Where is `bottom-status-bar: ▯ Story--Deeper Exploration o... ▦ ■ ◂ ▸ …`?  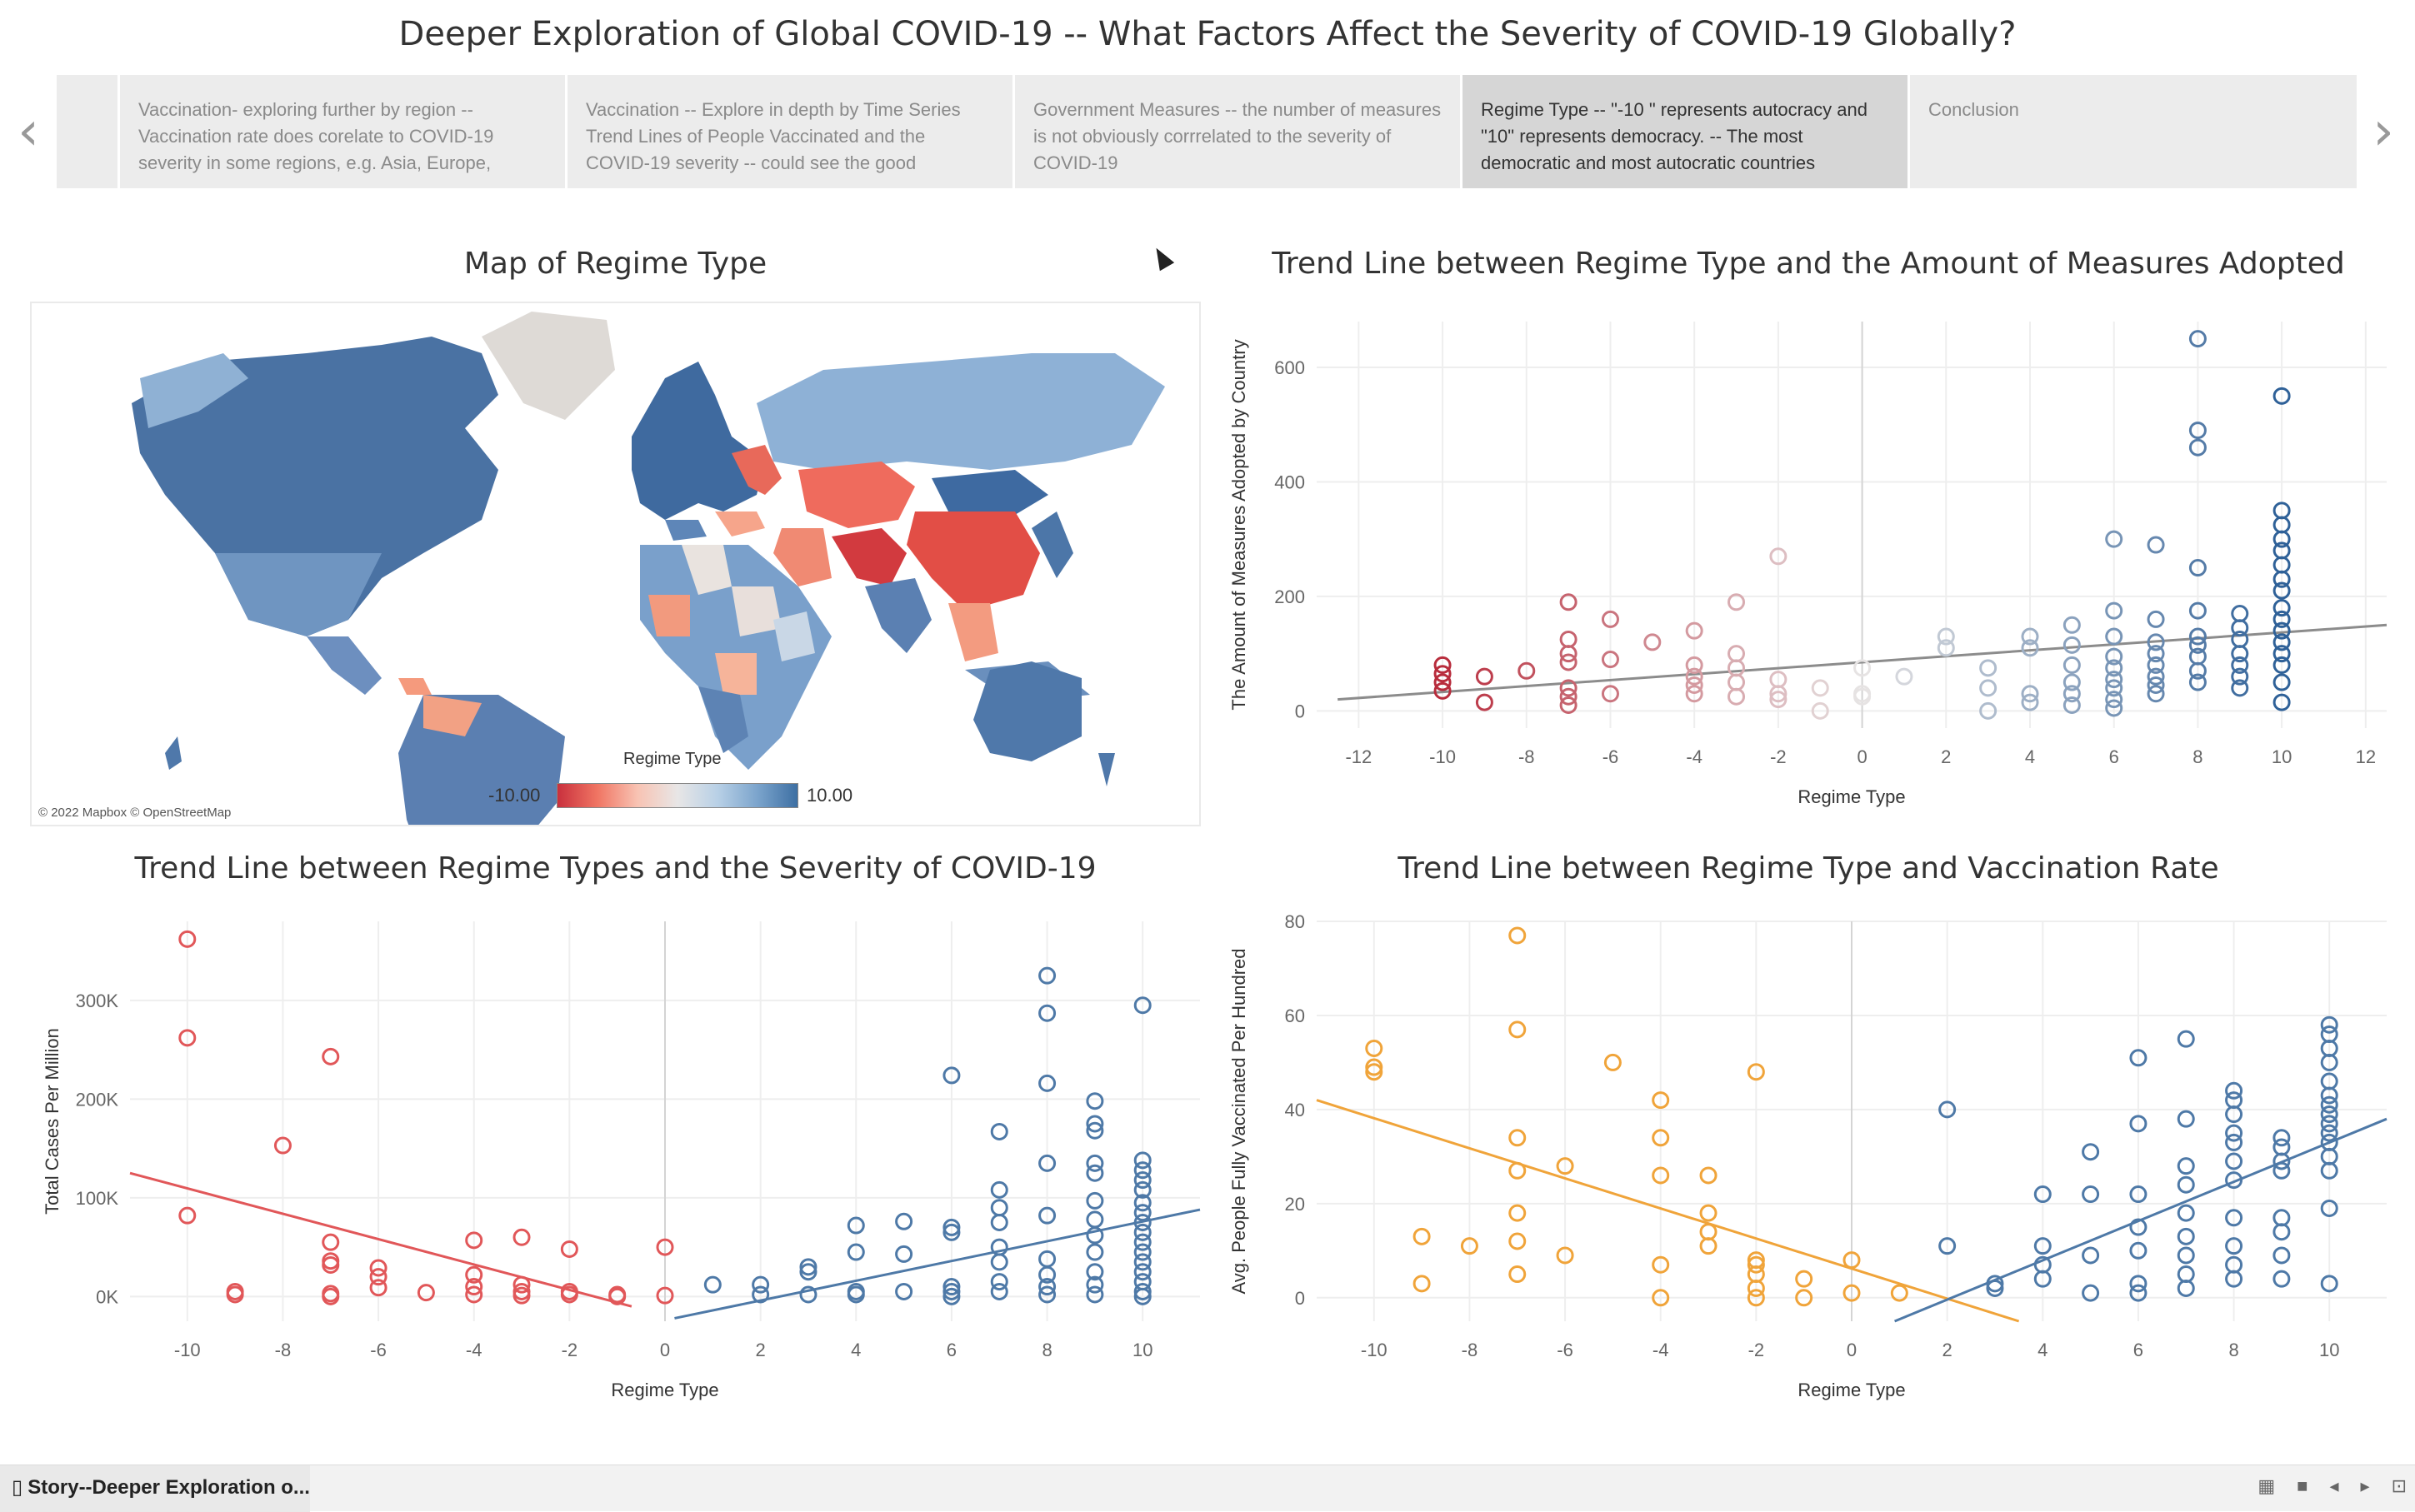 bottom-status-bar: ▯ Story--Deeper Exploration o... ▦ ■ ◂ ▸ … is located at coordinates (1207, 1488).